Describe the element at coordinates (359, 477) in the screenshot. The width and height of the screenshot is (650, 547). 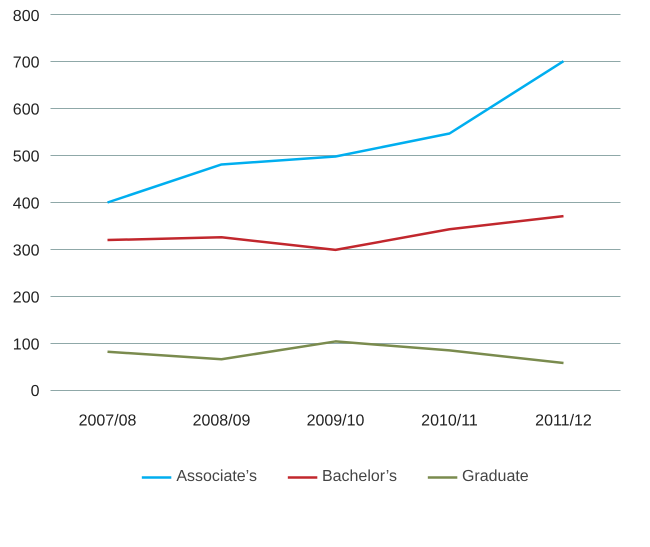
I see `legend-label: Bachelor’s` at that location.